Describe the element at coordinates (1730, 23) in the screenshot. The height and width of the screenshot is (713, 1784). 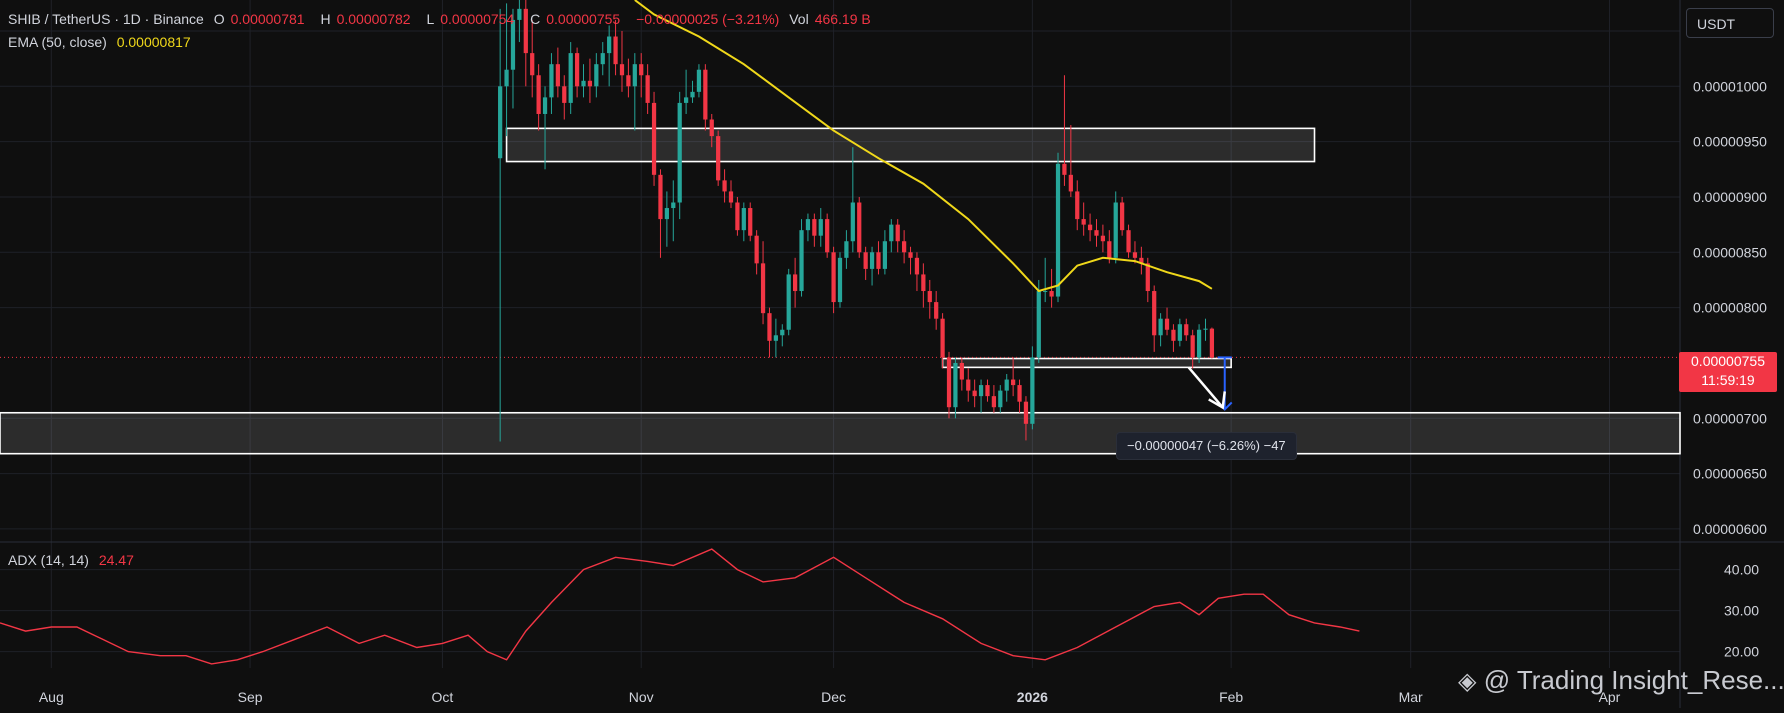
I see `currency-button: USDT` at that location.